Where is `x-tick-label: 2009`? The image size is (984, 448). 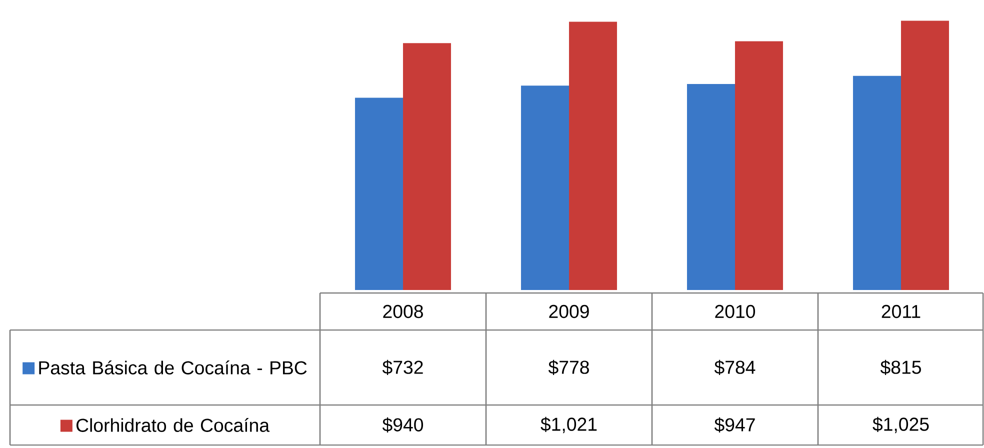 x-tick-label: 2009 is located at coordinates (569, 311).